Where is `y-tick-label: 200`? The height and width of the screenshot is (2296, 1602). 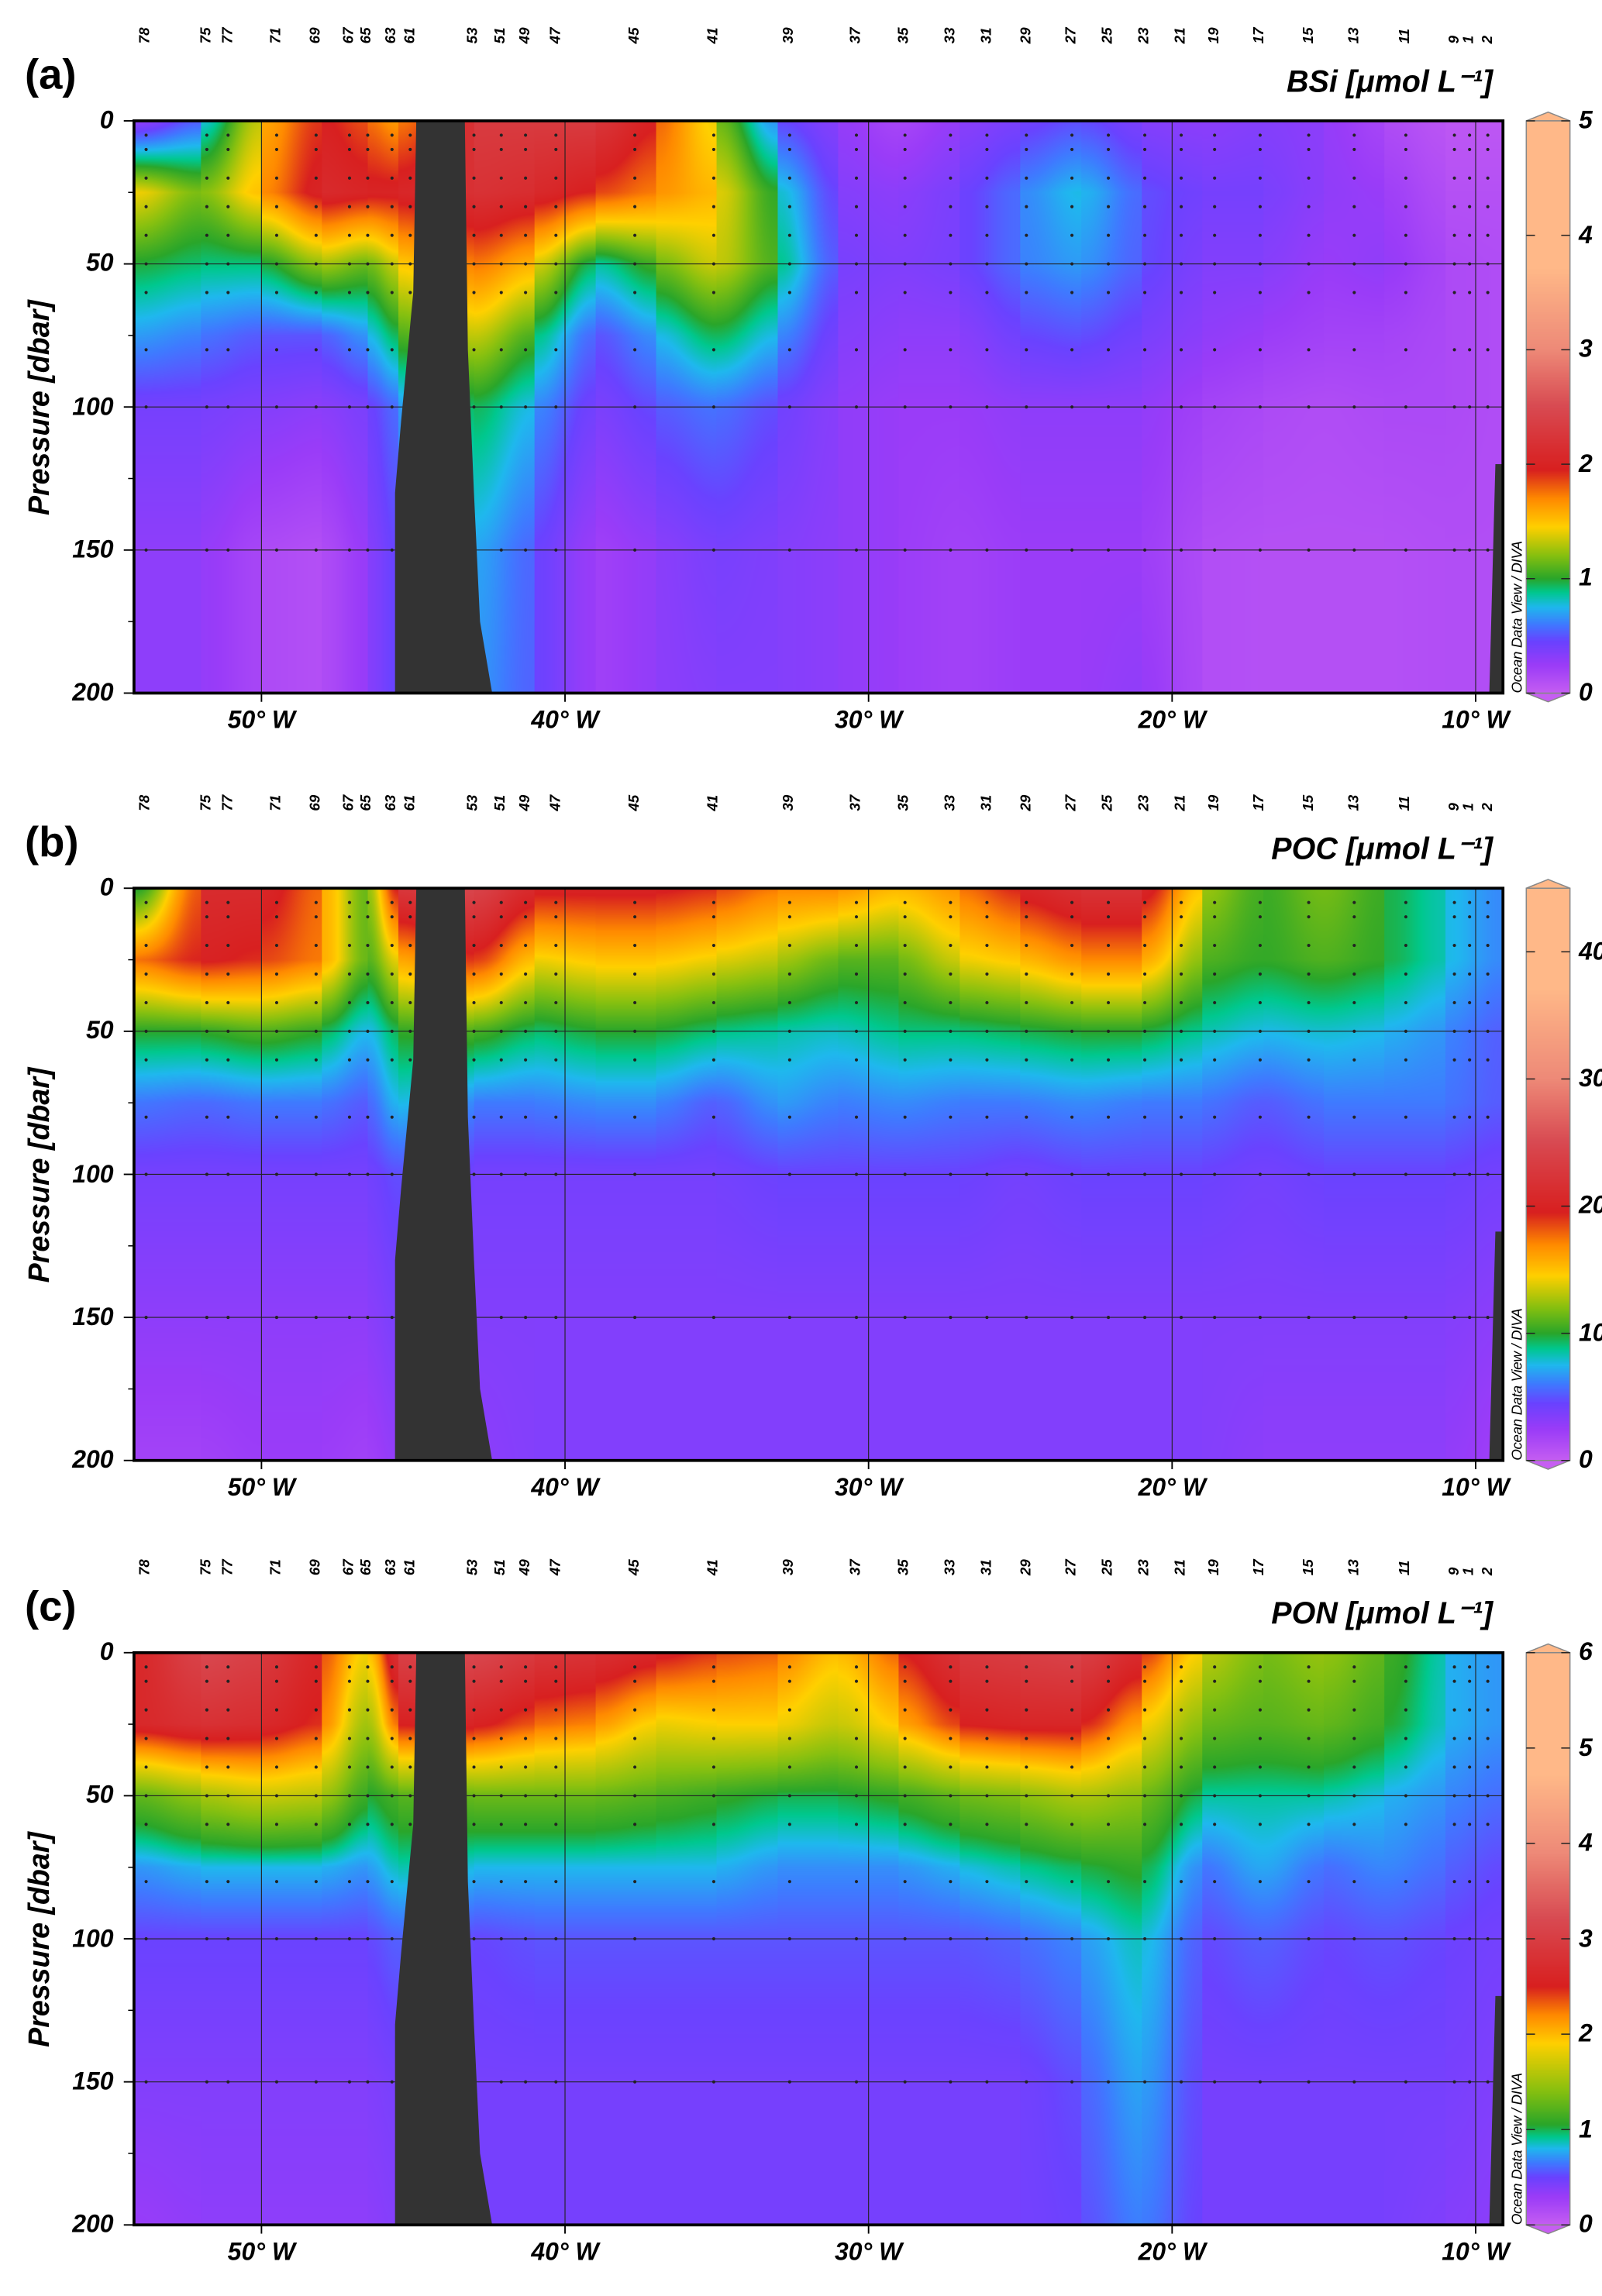
y-tick-label: 200 is located at coordinates (93, 693).